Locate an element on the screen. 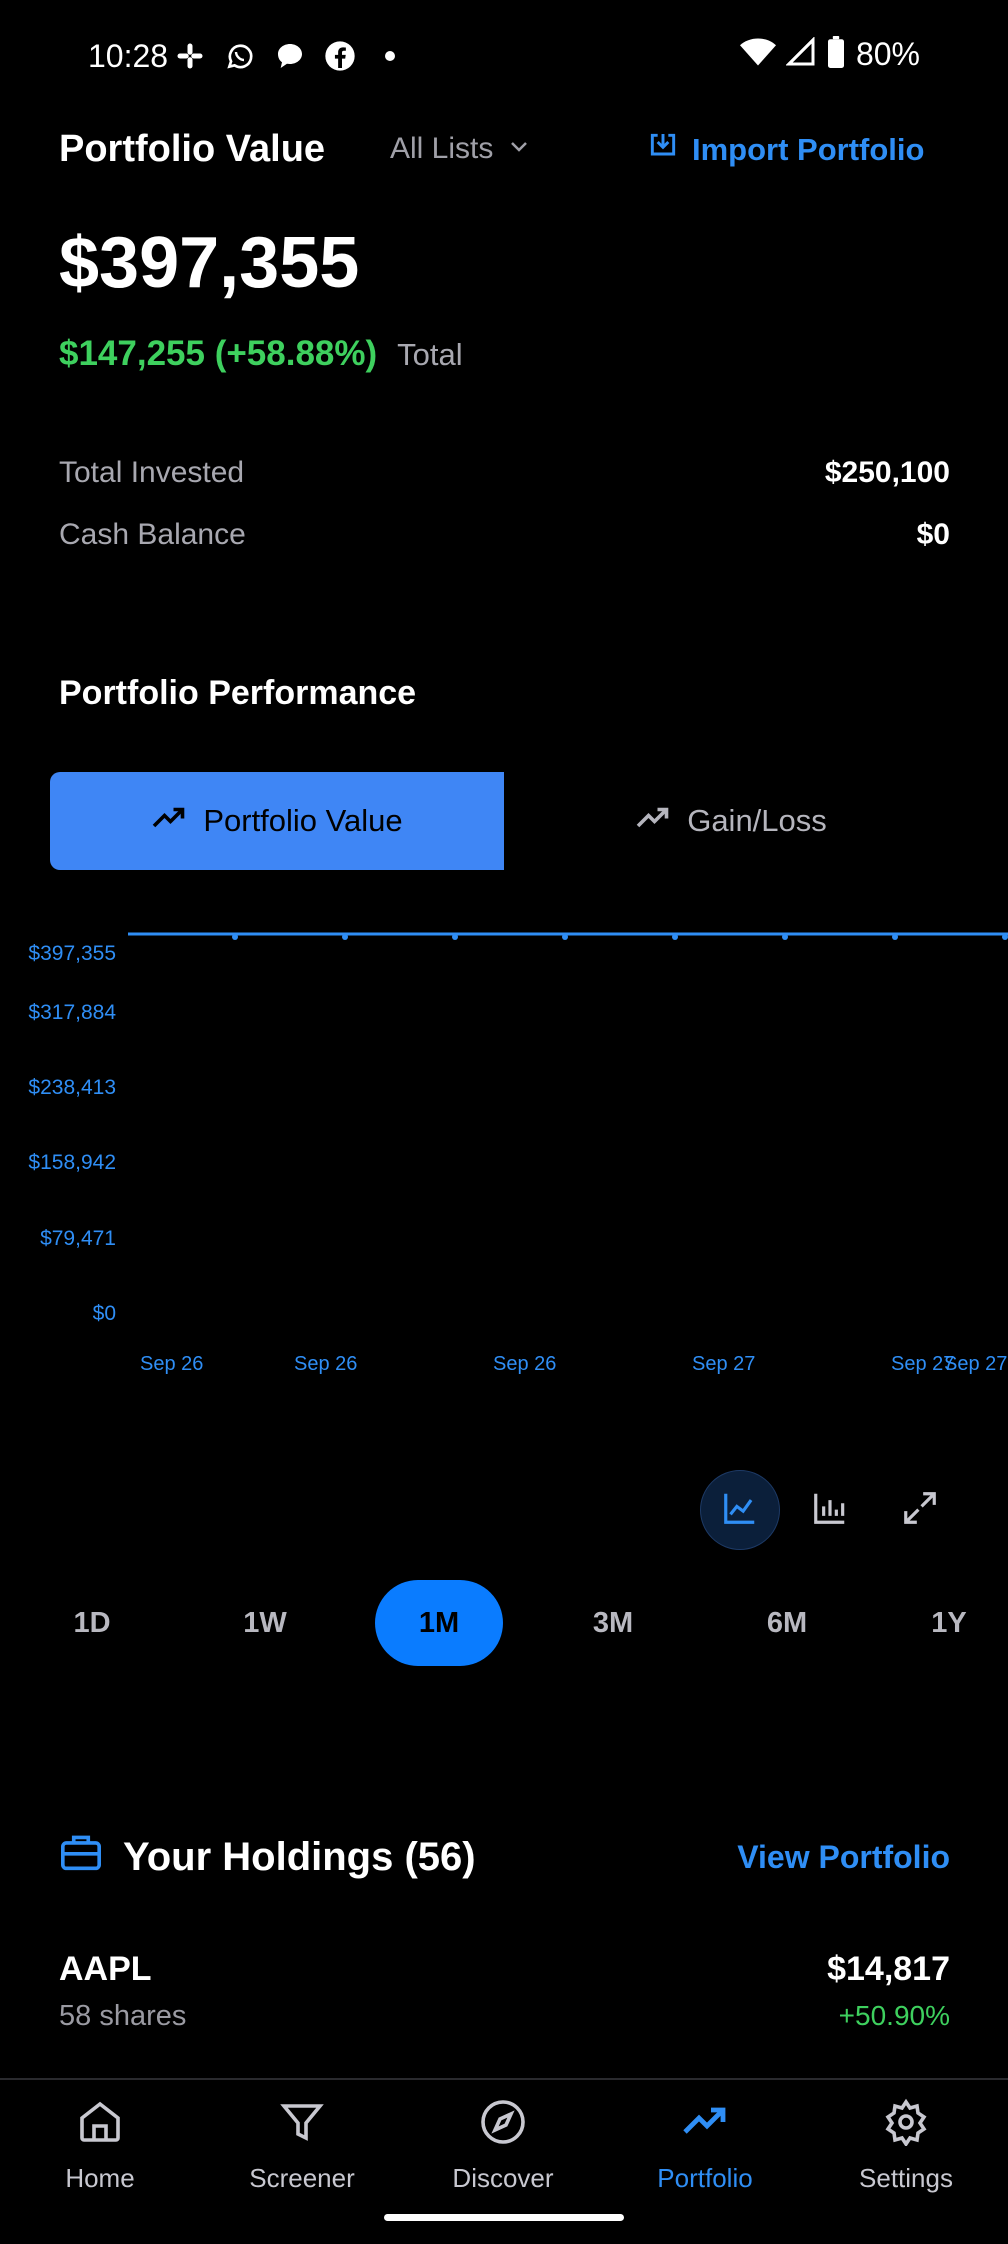 The width and height of the screenshot is (1008, 2244). dot-icon is located at coordinates (390, 56).